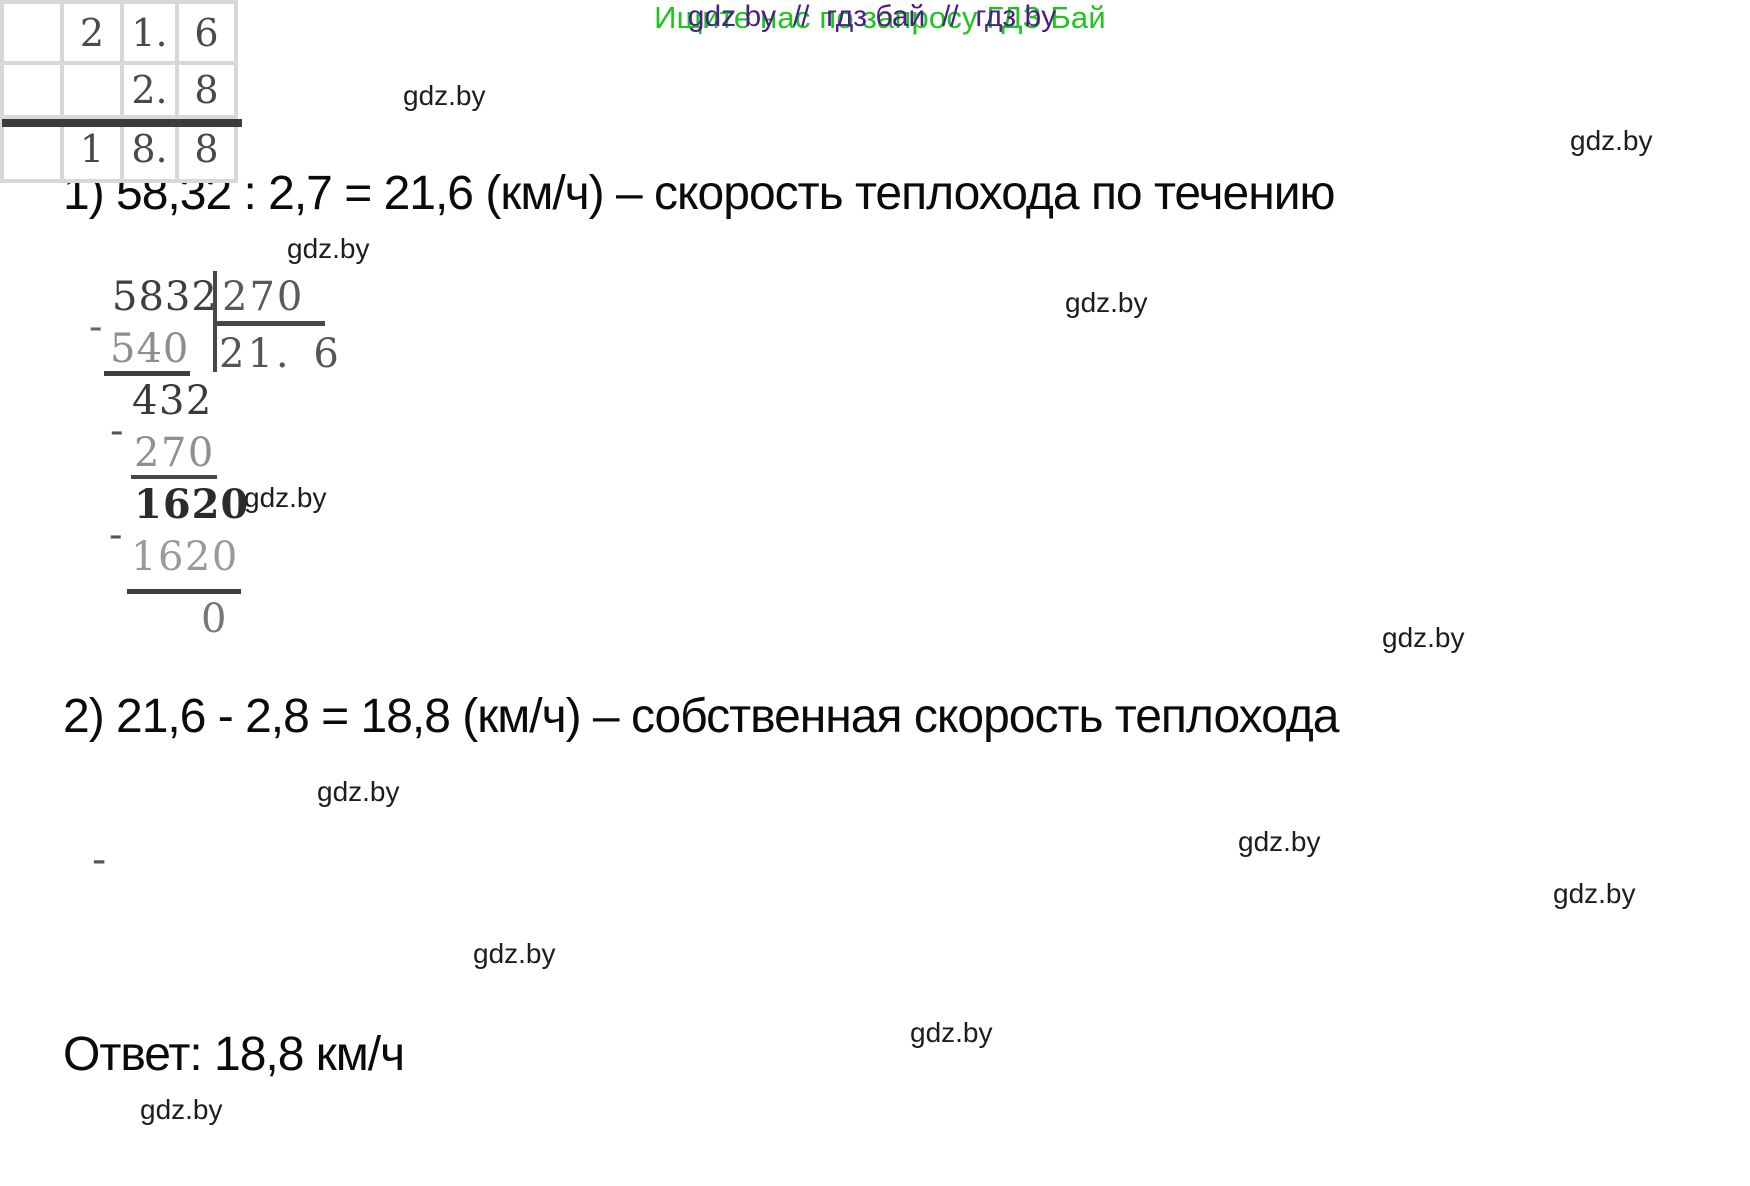 The height and width of the screenshot is (1186, 1750). Describe the element at coordinates (234, 1054) in the screenshot. I see `answer-line: Ответ: 18,8 км/ч` at that location.